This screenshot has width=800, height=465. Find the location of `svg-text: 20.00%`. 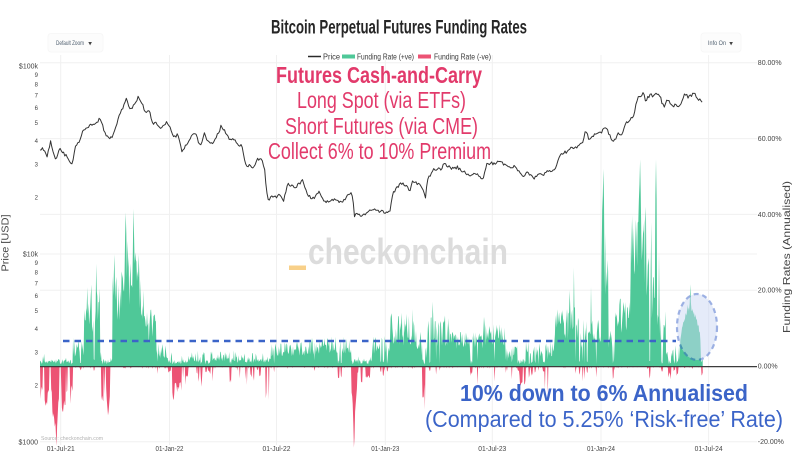

svg-text: 20.00% is located at coordinates (770, 291).